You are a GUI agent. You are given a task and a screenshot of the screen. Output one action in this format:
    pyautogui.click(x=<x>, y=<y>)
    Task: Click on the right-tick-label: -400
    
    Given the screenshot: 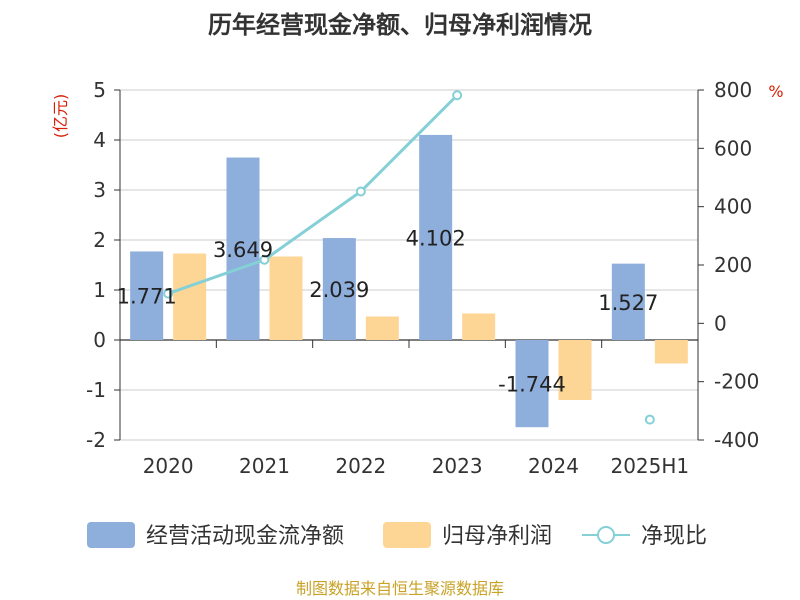 What is the action you would take?
    pyautogui.click(x=736, y=440)
    